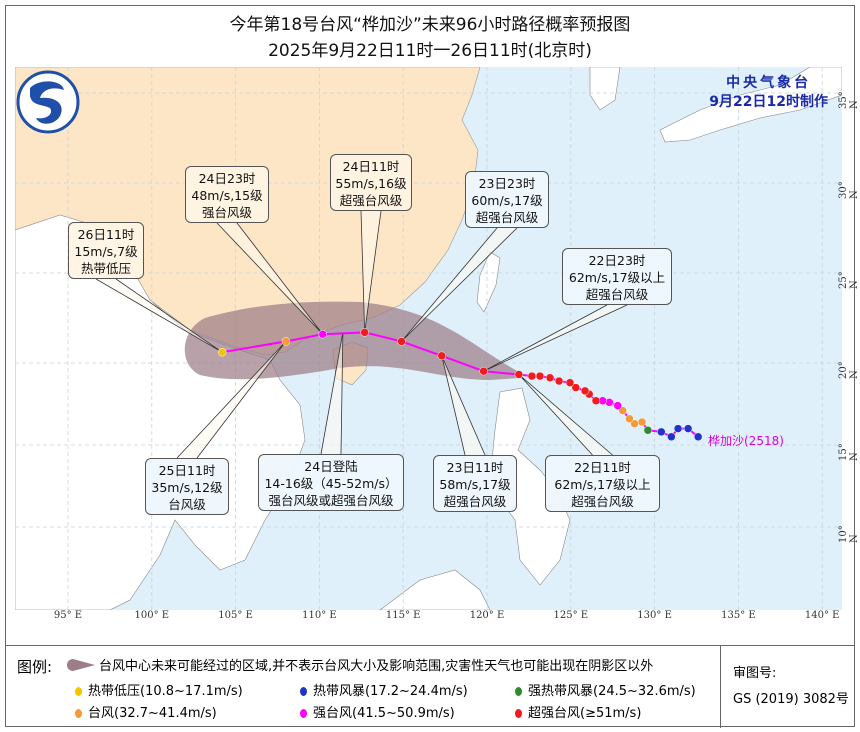 This screenshot has height=732, width=860. What do you see at coordinates (738, 615) in the screenshot?
I see `lon-tick-label: 135° E` at bounding box center [738, 615].